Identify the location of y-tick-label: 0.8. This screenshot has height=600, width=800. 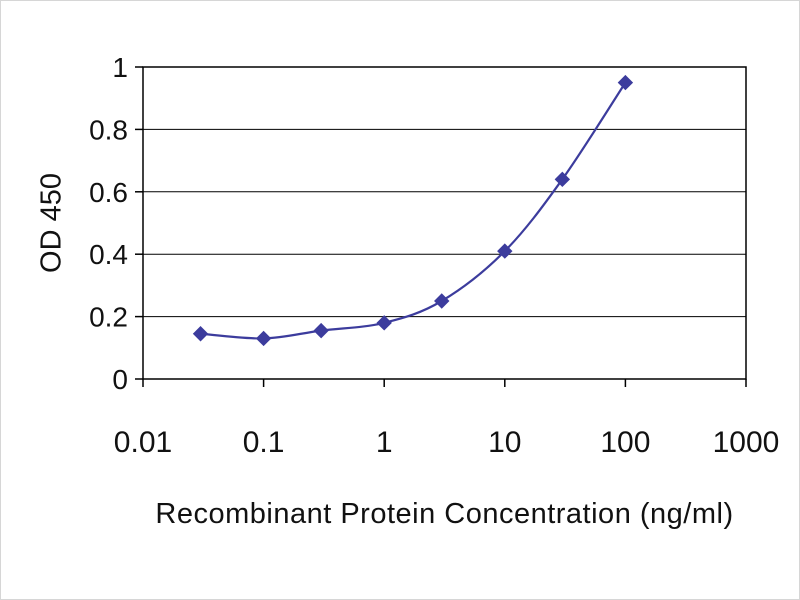
(108, 129).